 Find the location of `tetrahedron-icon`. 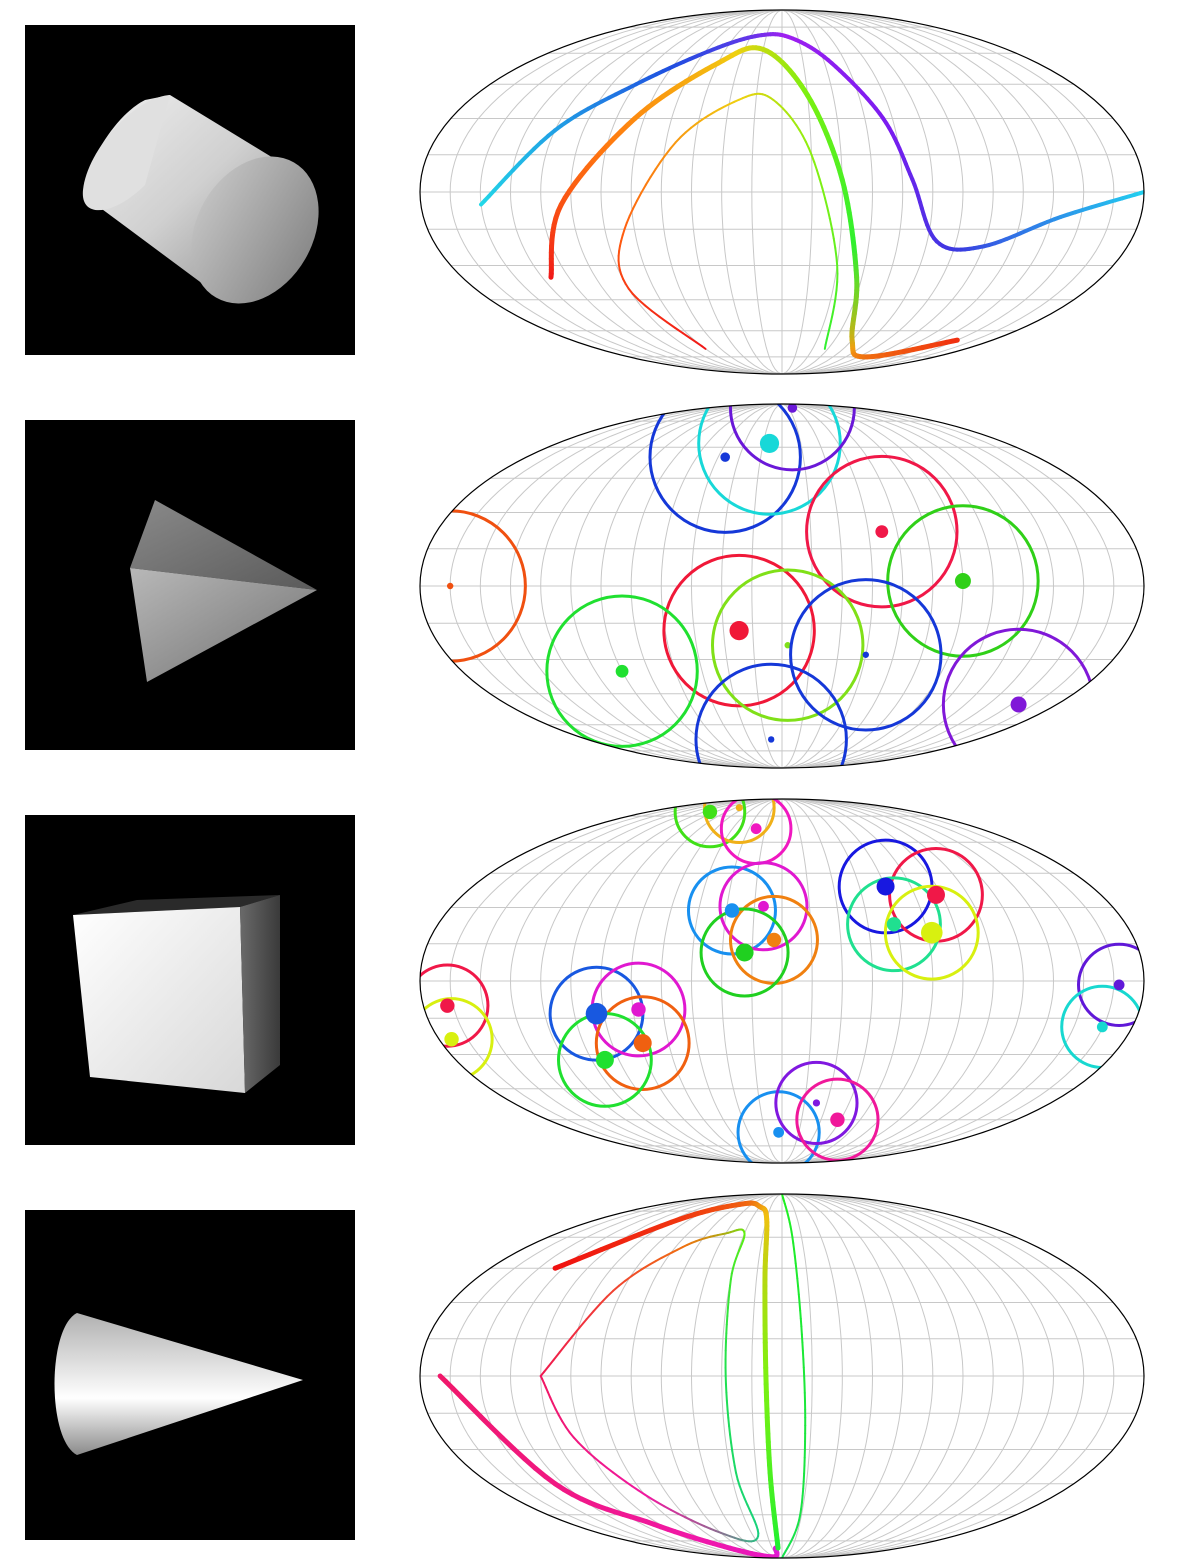

tetrahedron-icon is located at coordinates (190, 585).